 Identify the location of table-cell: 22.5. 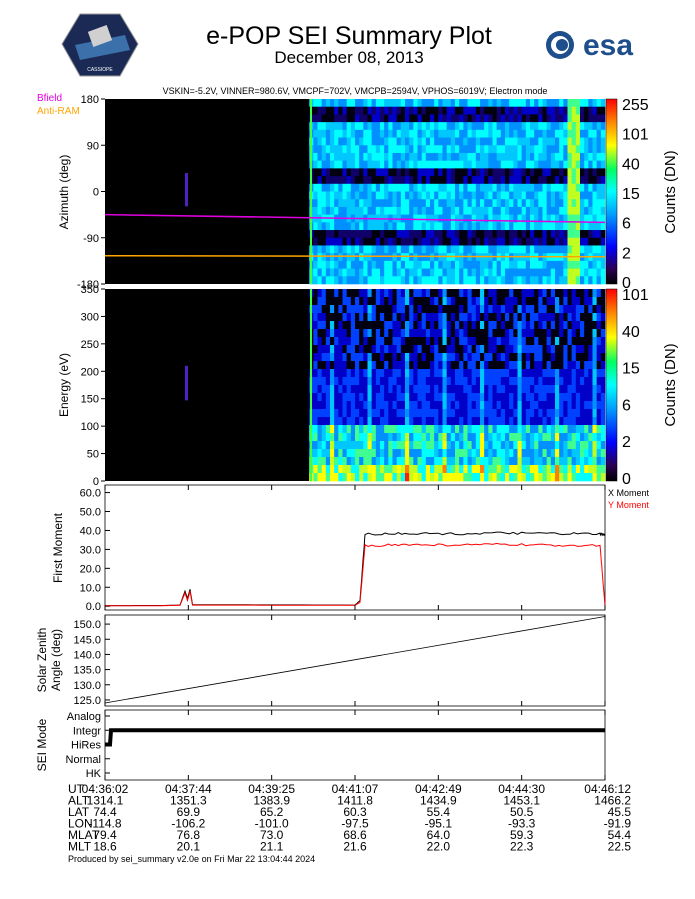
(620, 847).